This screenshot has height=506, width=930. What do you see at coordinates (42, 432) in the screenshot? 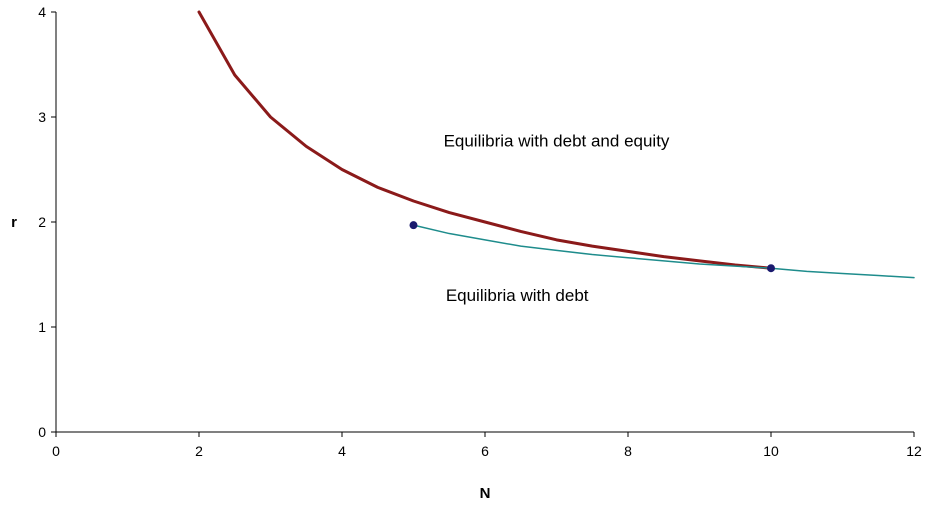
I see `y-tick-label: 0` at bounding box center [42, 432].